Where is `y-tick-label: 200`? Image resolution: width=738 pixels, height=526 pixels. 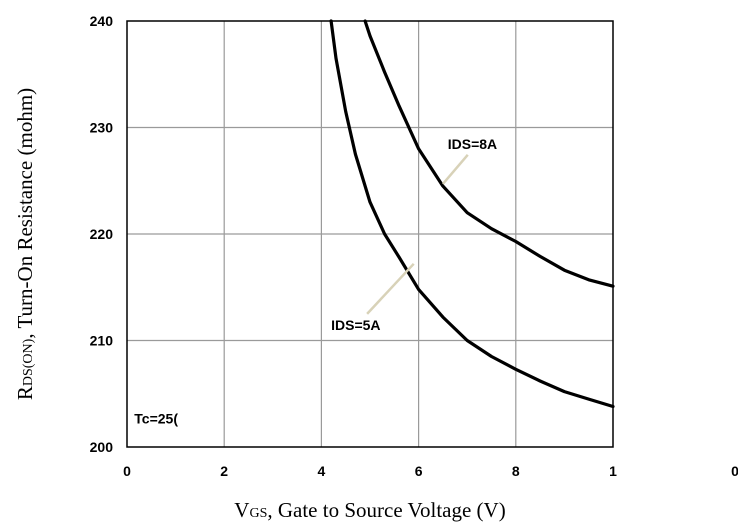
y-tick-label: 200 is located at coordinates (102, 447).